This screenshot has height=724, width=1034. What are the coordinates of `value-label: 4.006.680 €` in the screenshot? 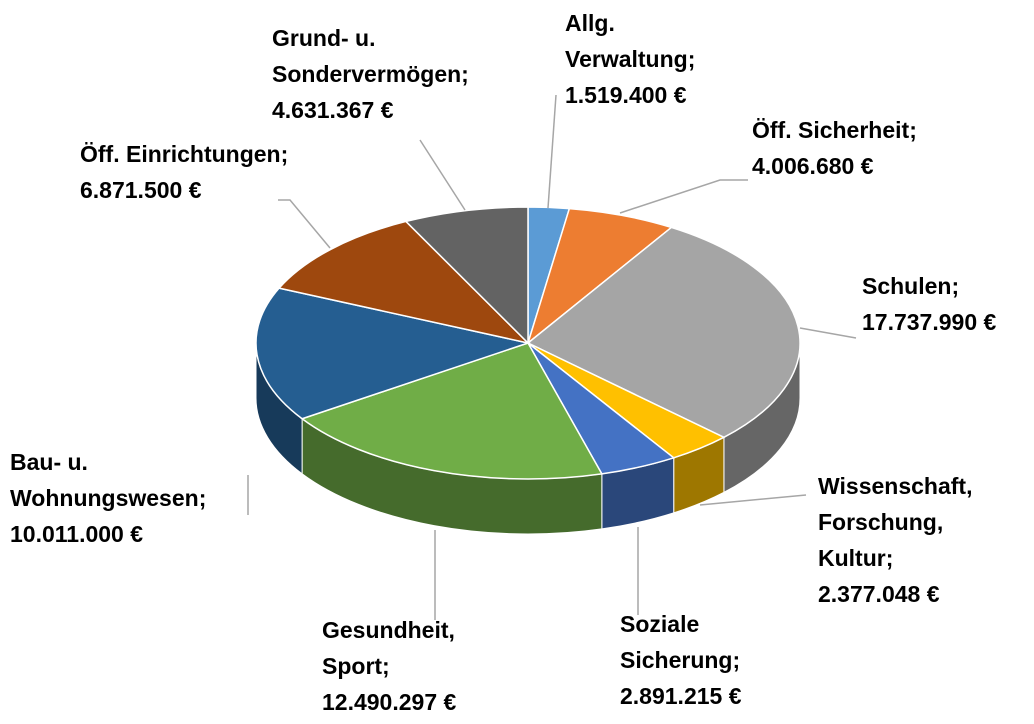 It's located at (813, 166).